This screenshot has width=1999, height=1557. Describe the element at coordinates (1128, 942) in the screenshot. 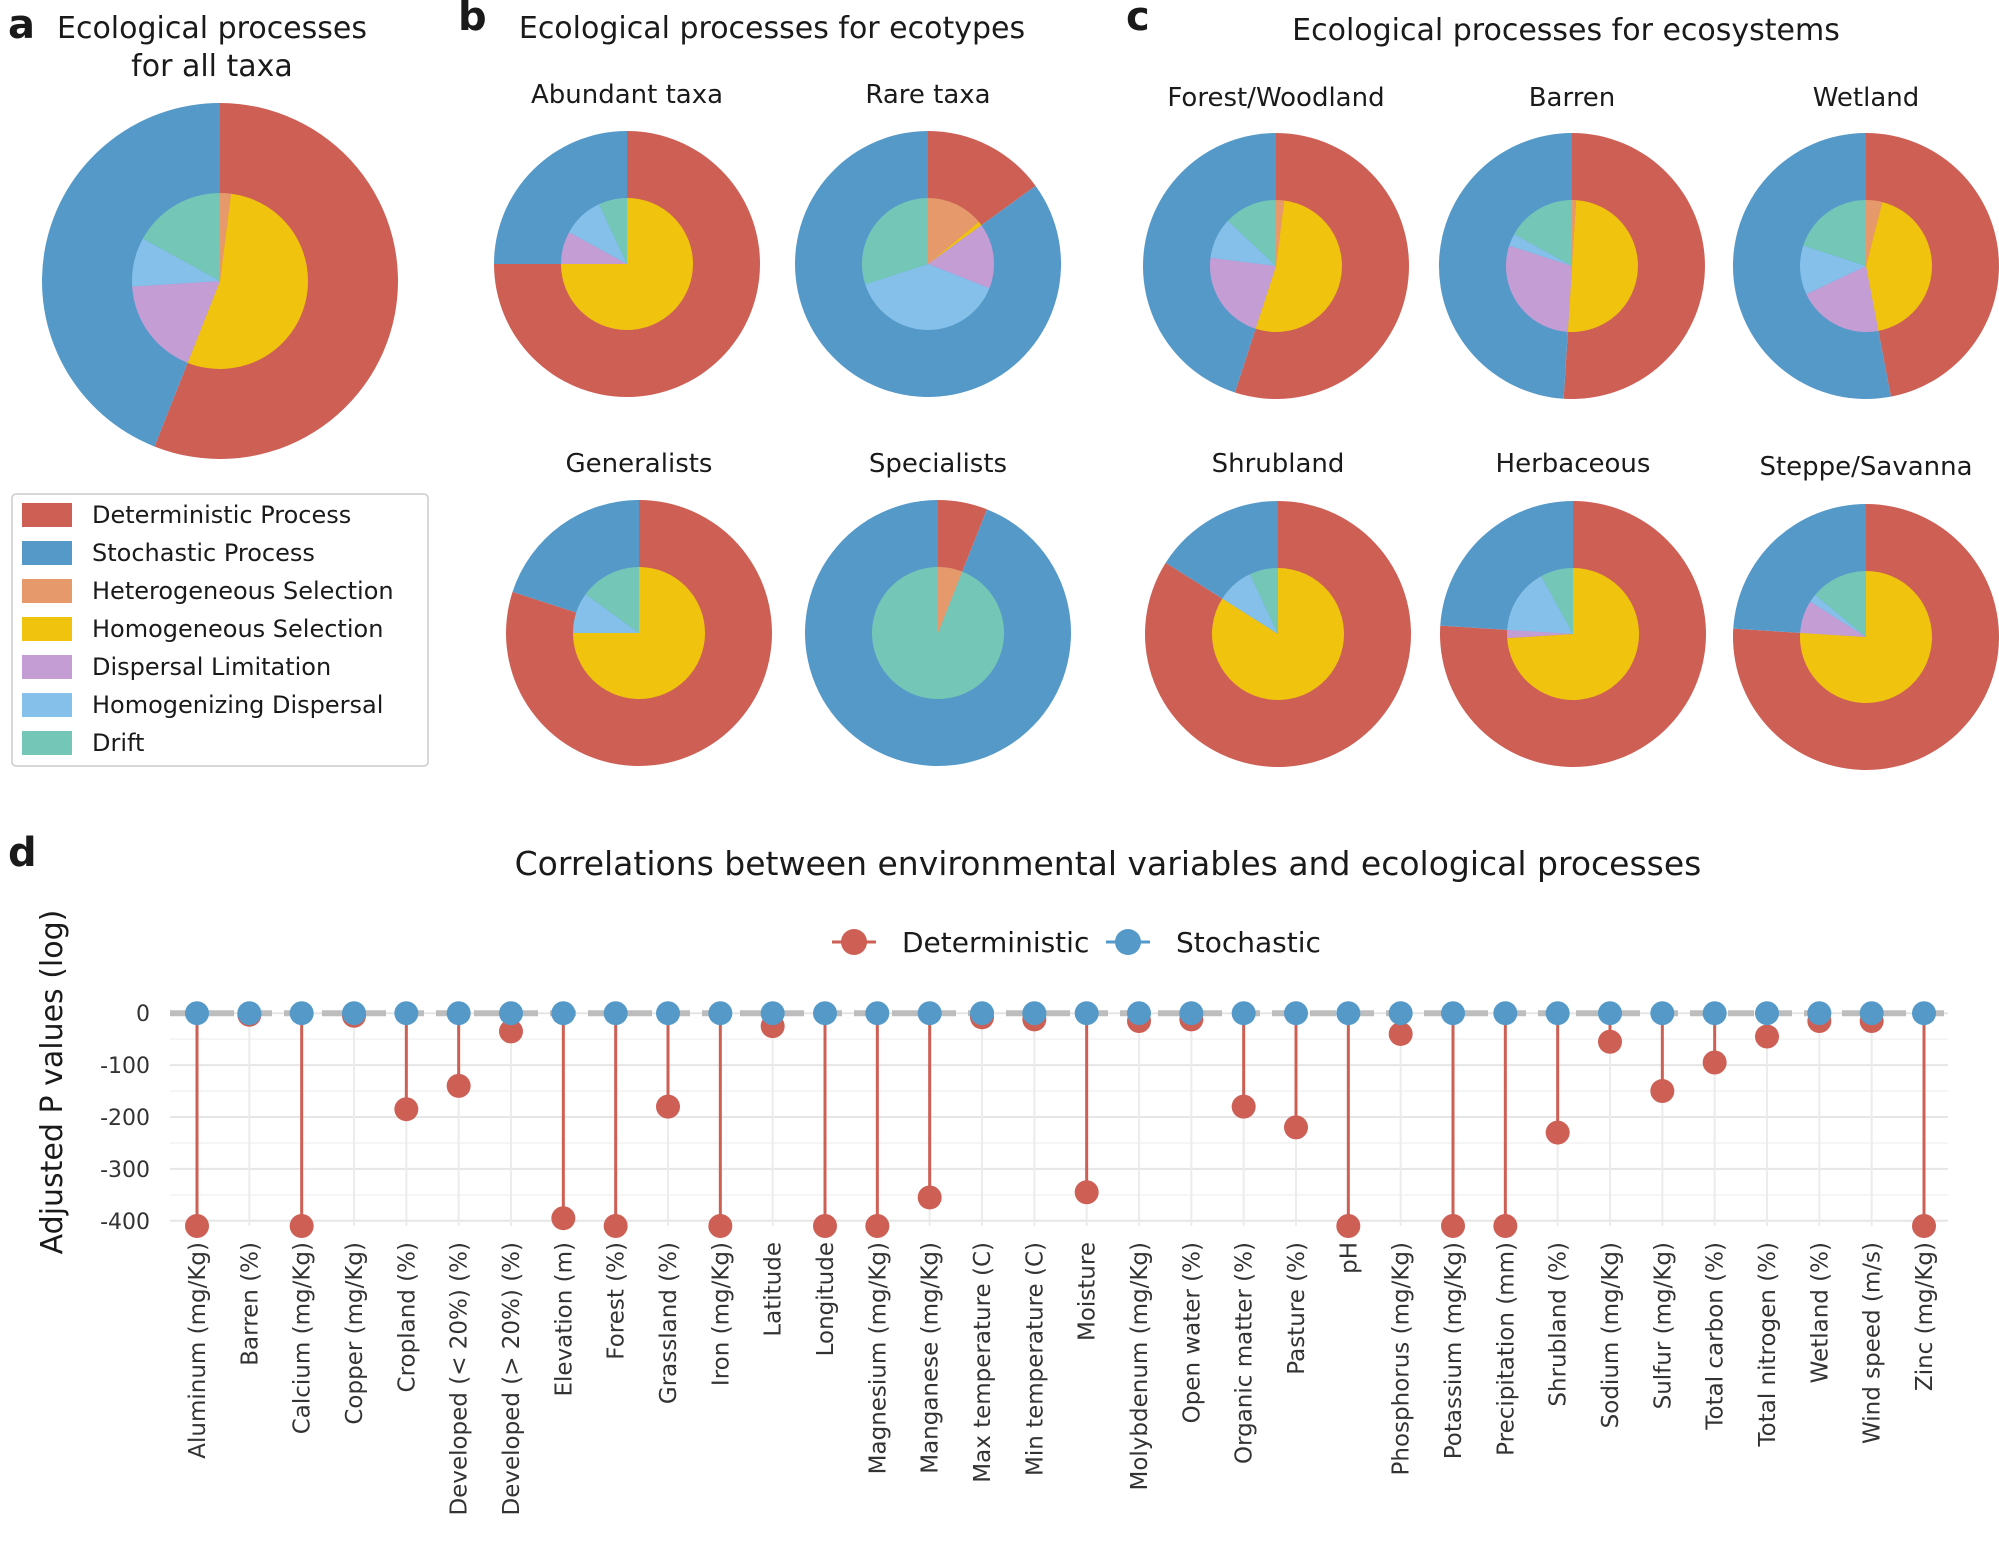

I see `legend-marker-stochastic` at that location.